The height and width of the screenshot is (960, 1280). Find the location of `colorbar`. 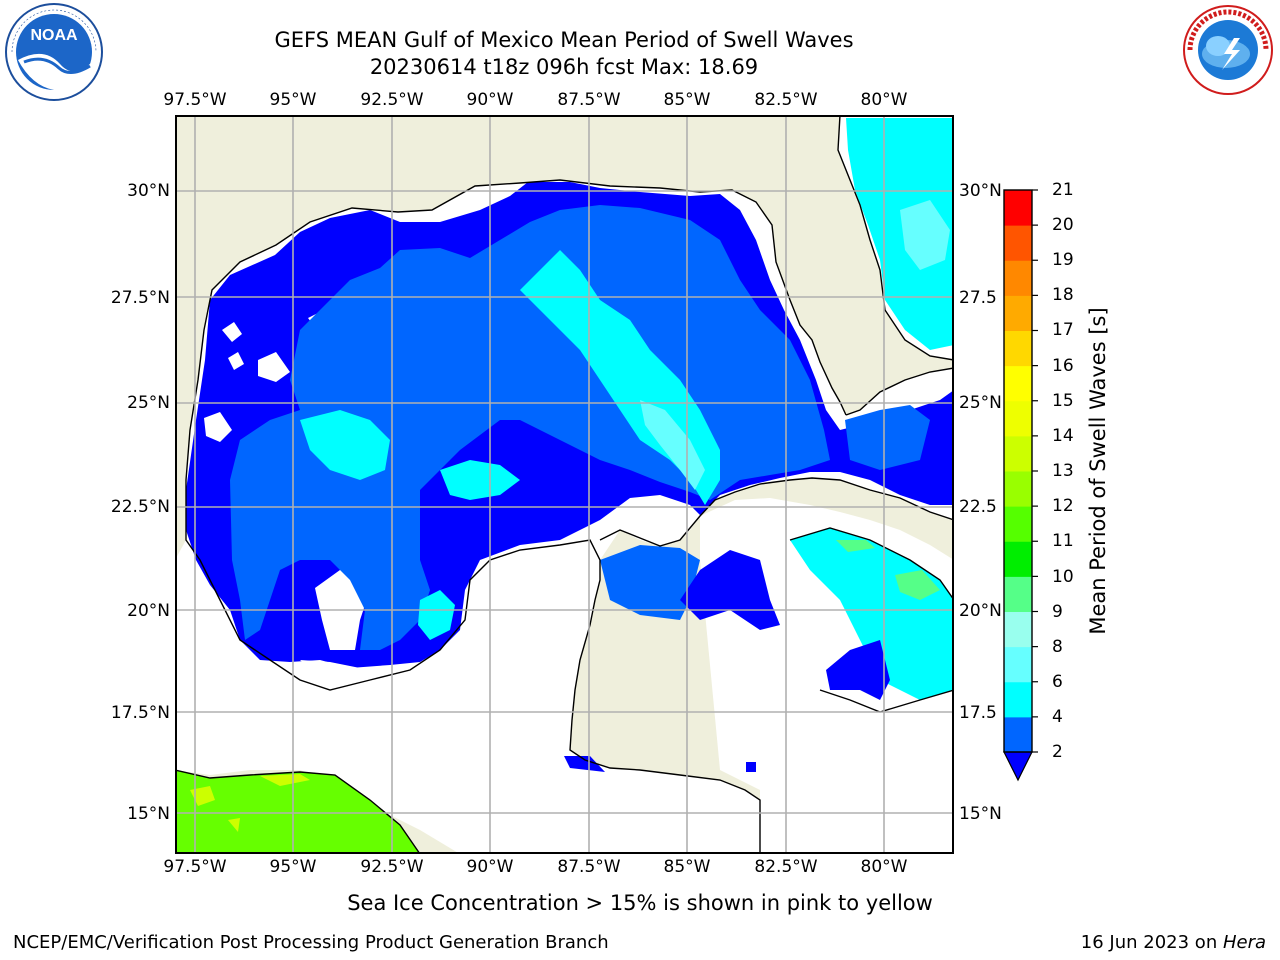

colorbar is located at coordinates (1020, 485).